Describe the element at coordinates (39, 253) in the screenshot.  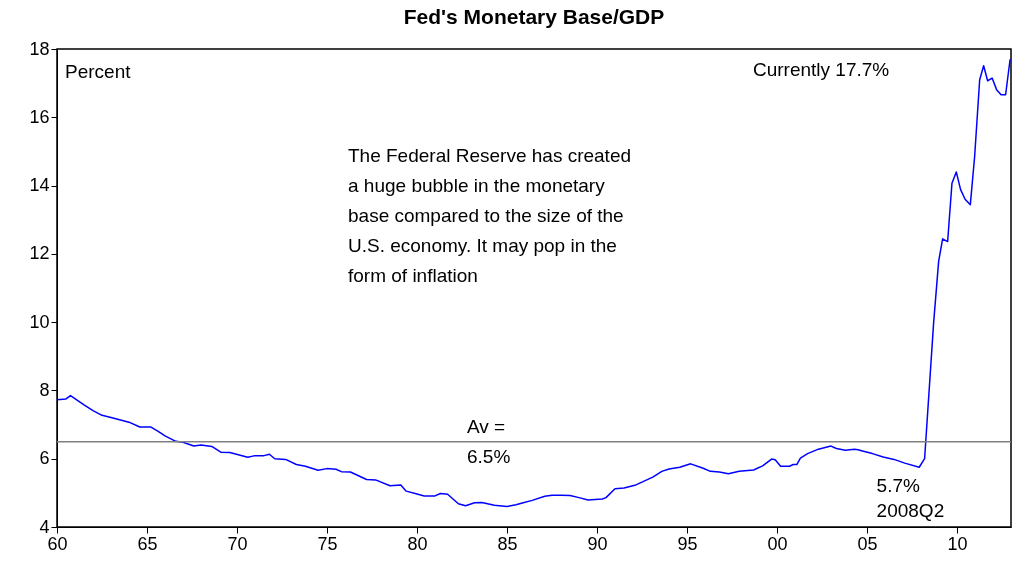
I see `y-tick-label: 12` at that location.